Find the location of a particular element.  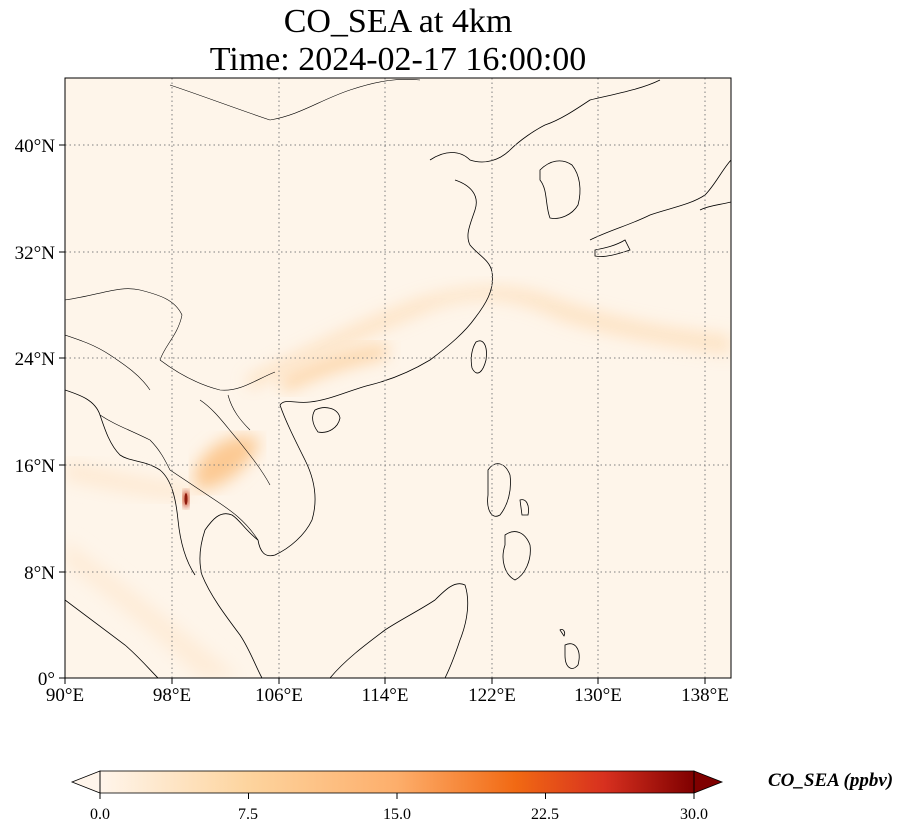

colorbar-tick-7-5: 7.5 is located at coordinates (248, 814).